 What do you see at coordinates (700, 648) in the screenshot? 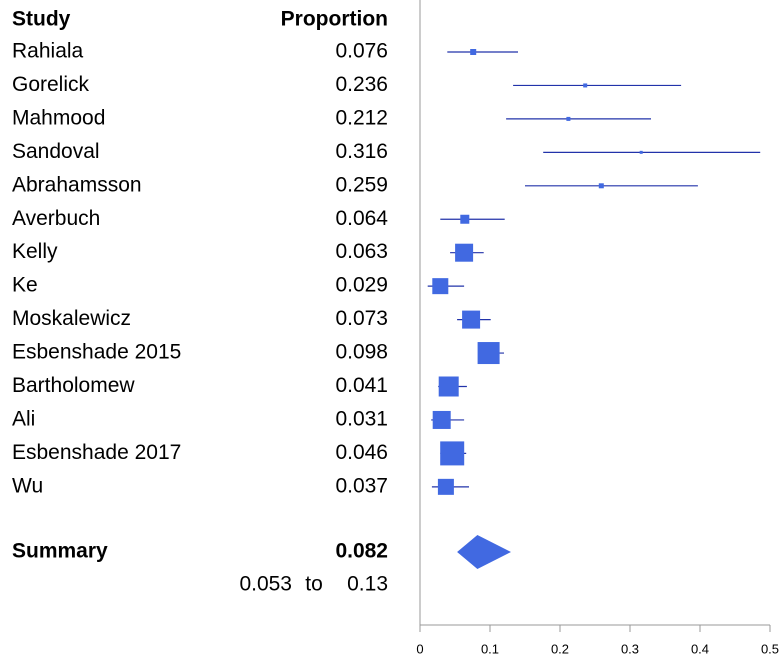
I see `x-tick-label: 0.4` at bounding box center [700, 648].